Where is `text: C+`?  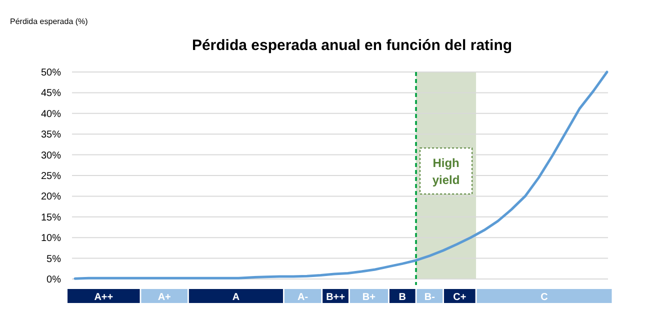 text: C+ is located at coordinates (459, 297).